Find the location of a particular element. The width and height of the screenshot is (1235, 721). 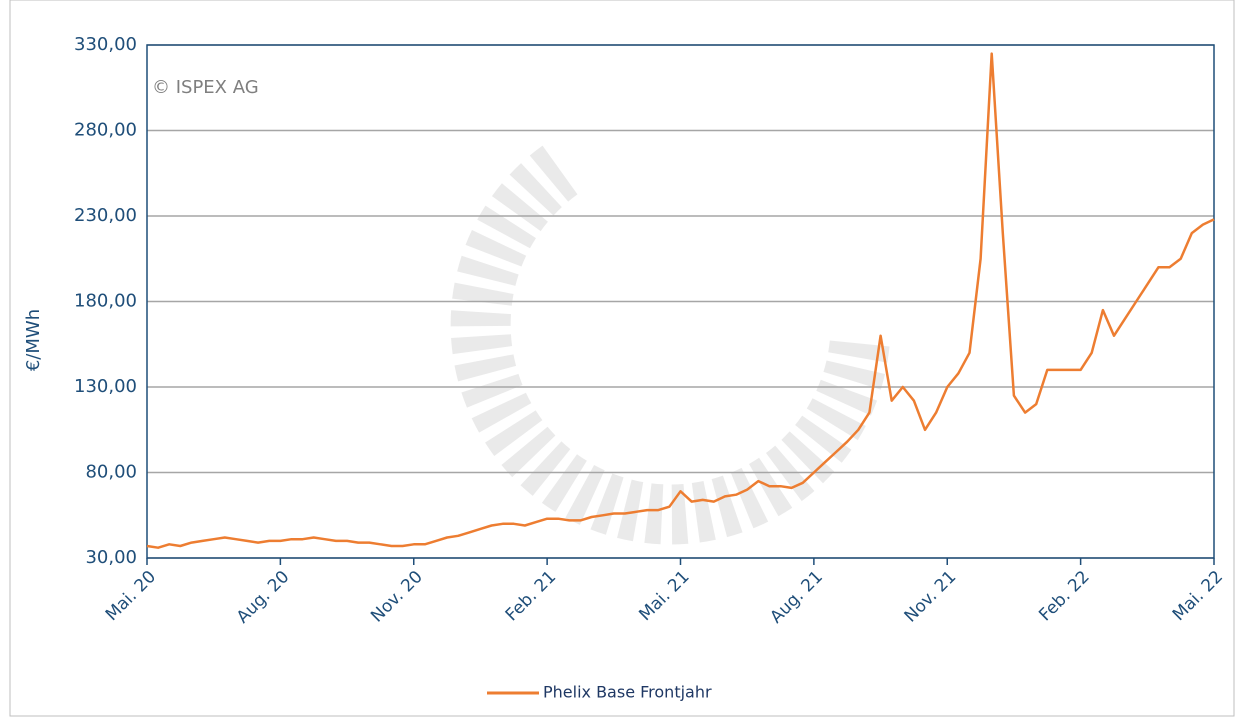

legend-label: Phelix Base Frontjahr is located at coordinates (627, 692).